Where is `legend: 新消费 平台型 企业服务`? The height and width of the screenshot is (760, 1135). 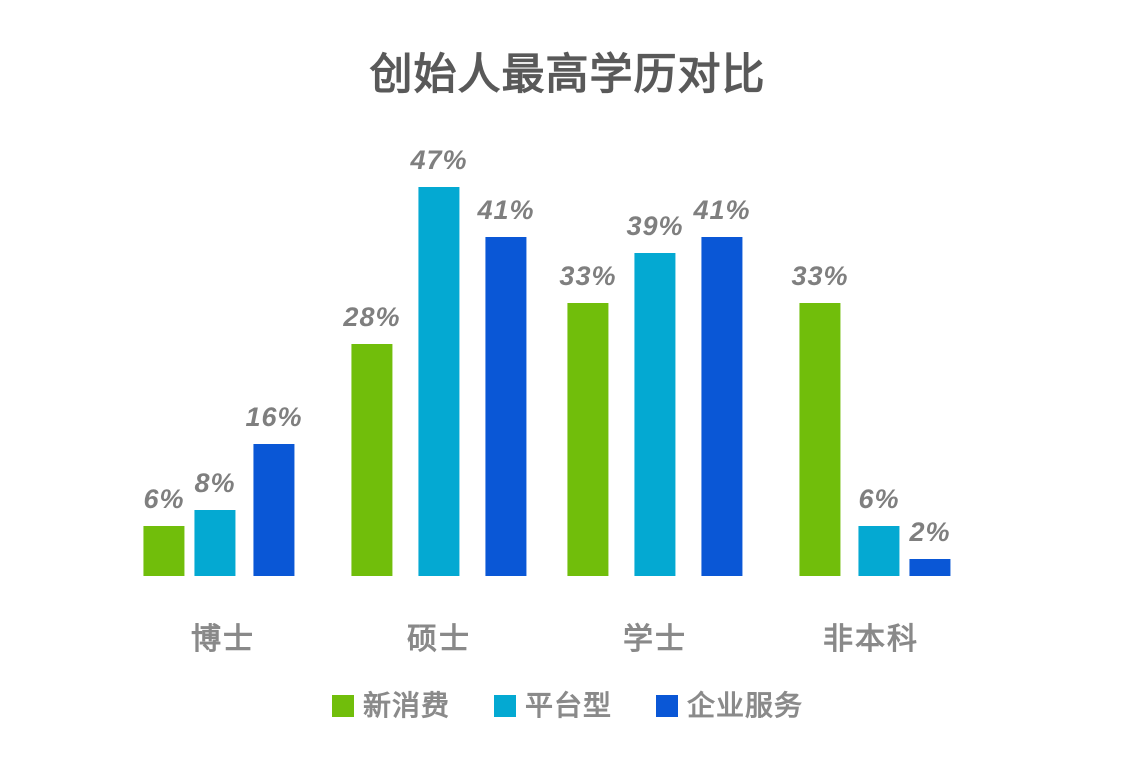
legend: 新消费 平台型 企业服务 is located at coordinates (567, 706).